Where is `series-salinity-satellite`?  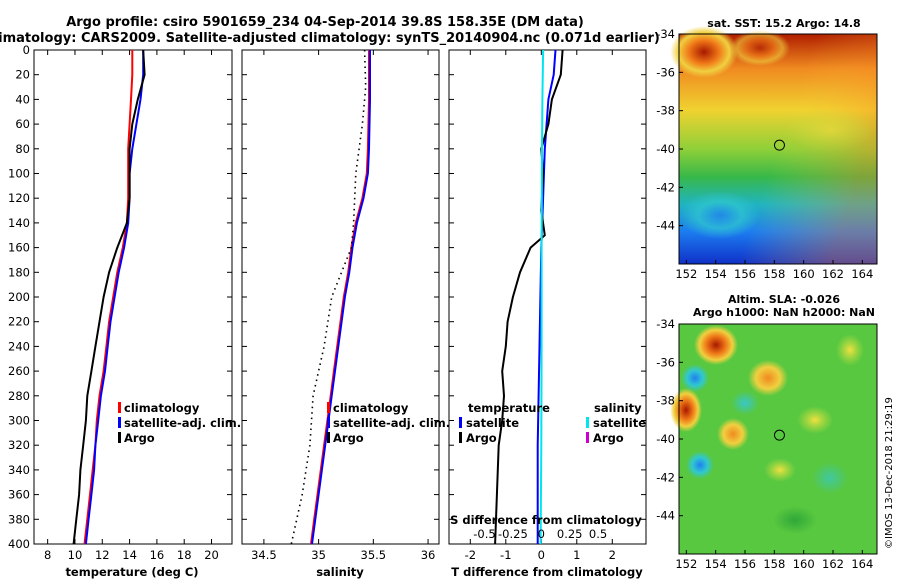
series-salinity-satellite is located at coordinates (542, 297).